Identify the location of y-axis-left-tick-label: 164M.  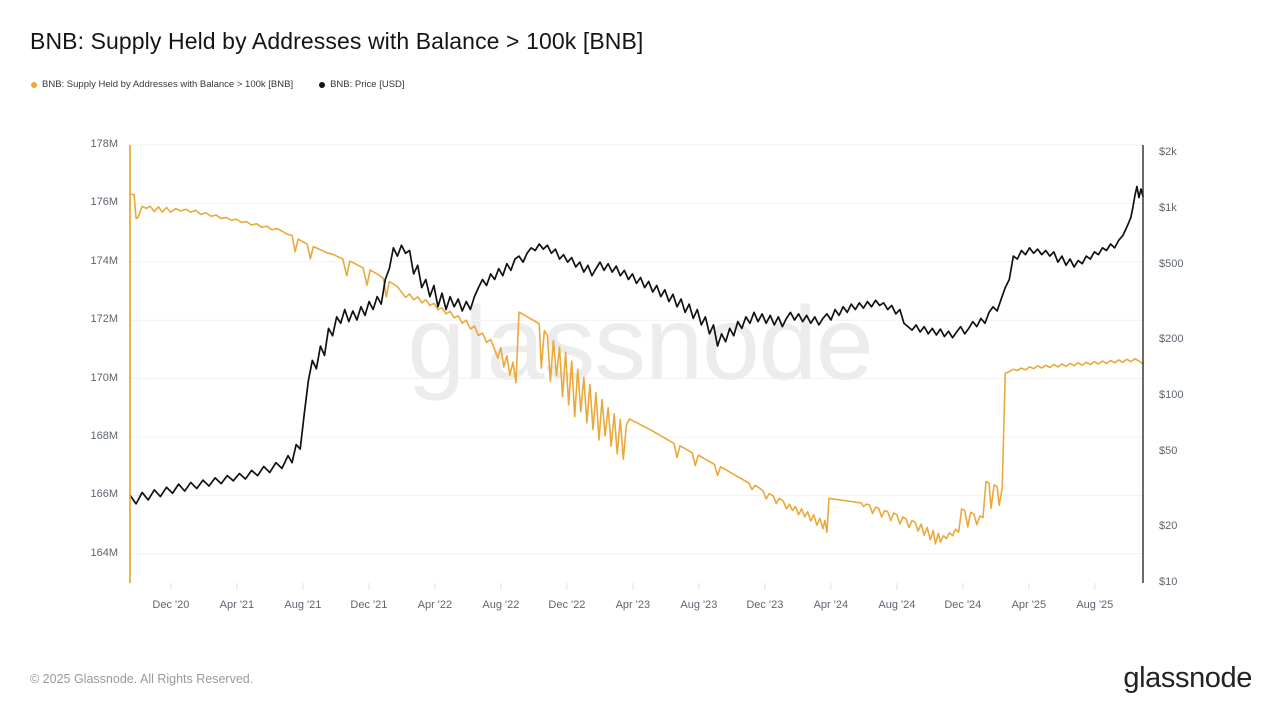
(104, 552).